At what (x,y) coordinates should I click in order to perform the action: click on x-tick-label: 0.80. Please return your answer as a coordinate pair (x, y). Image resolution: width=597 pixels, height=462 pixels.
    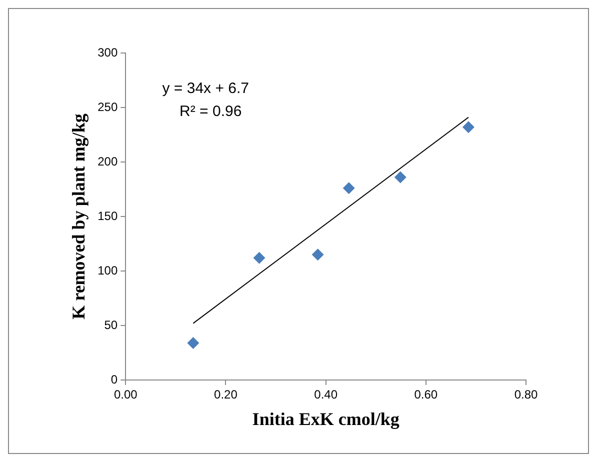
    Looking at the image, I should click on (526, 395).